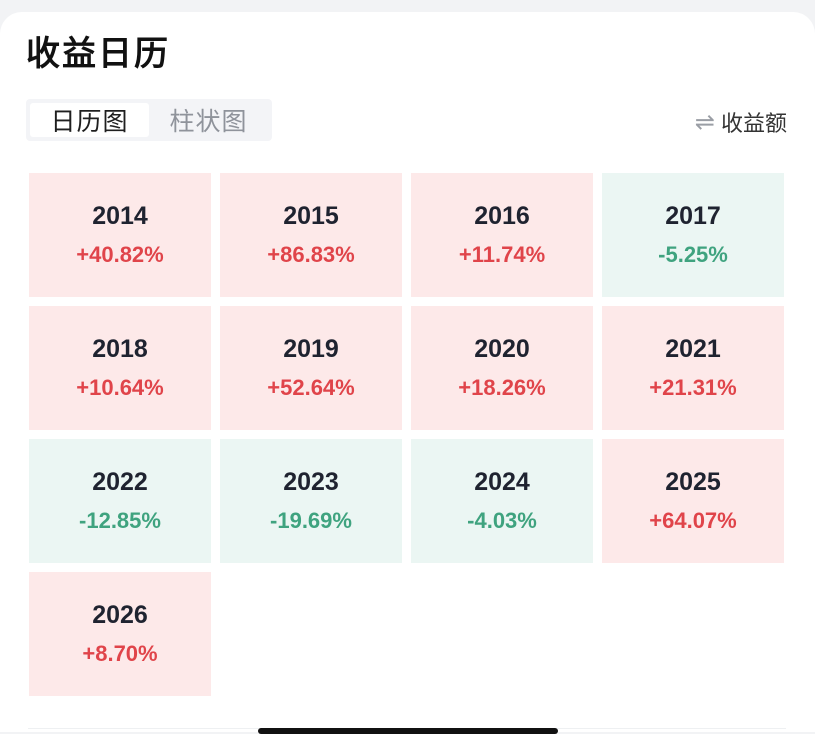 This screenshot has width=815, height=734. Describe the element at coordinates (120, 615) in the screenshot. I see `year-label: 2026` at that location.